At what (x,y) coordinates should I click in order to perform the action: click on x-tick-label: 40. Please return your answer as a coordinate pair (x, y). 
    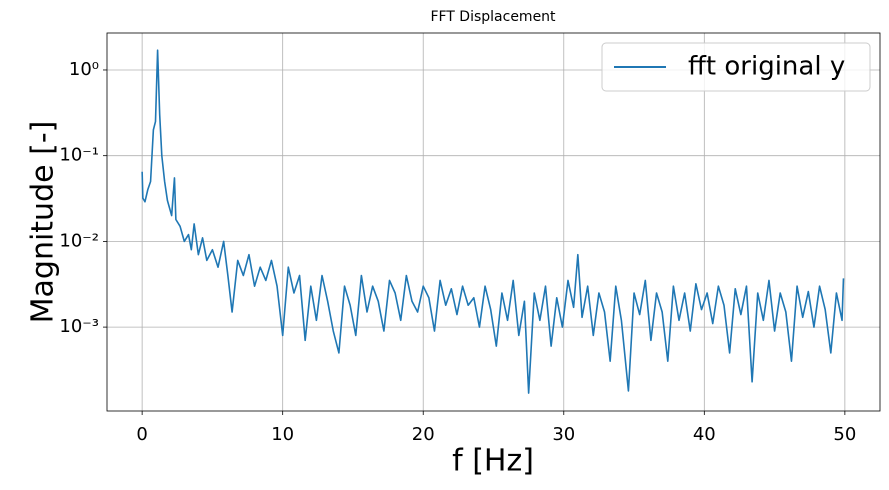
    Looking at the image, I should click on (704, 434).